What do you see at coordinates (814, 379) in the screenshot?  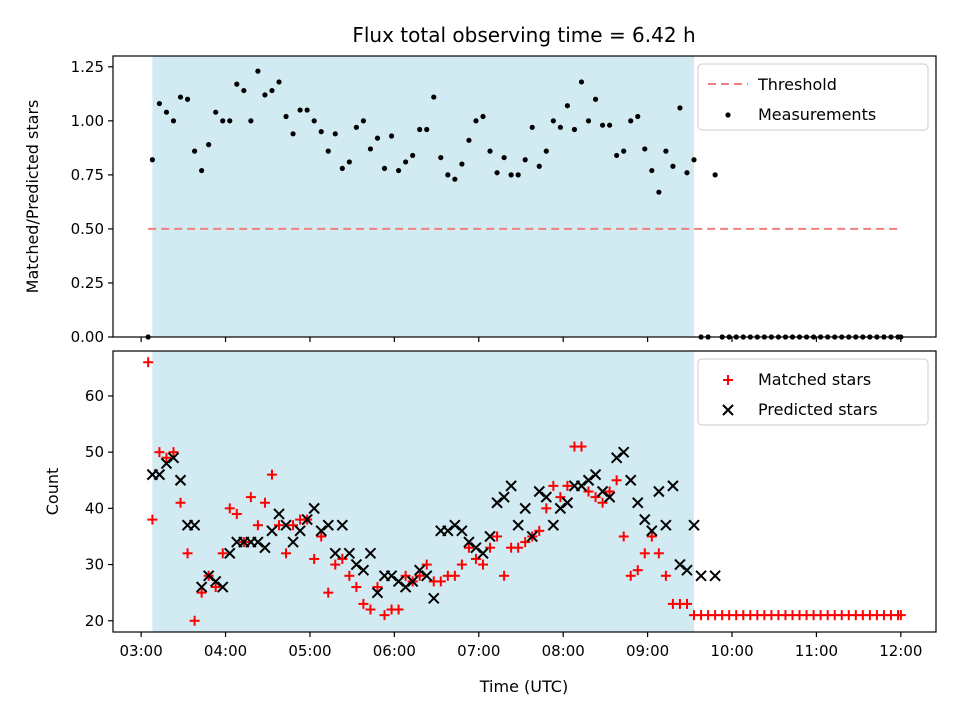 I see `legend-label-matched-stars: Matched stars` at bounding box center [814, 379].